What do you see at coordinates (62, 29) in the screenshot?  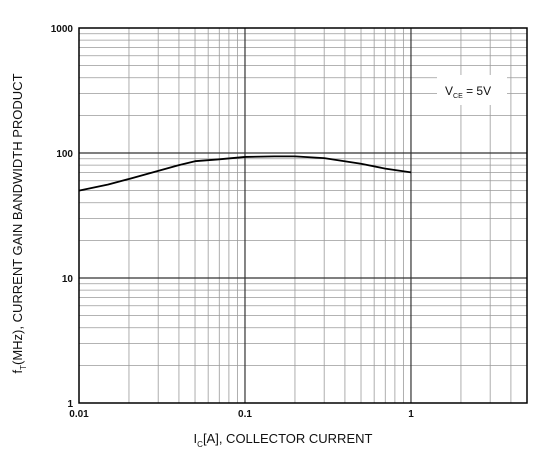 I see `y-tick-label: 1000` at bounding box center [62, 29].